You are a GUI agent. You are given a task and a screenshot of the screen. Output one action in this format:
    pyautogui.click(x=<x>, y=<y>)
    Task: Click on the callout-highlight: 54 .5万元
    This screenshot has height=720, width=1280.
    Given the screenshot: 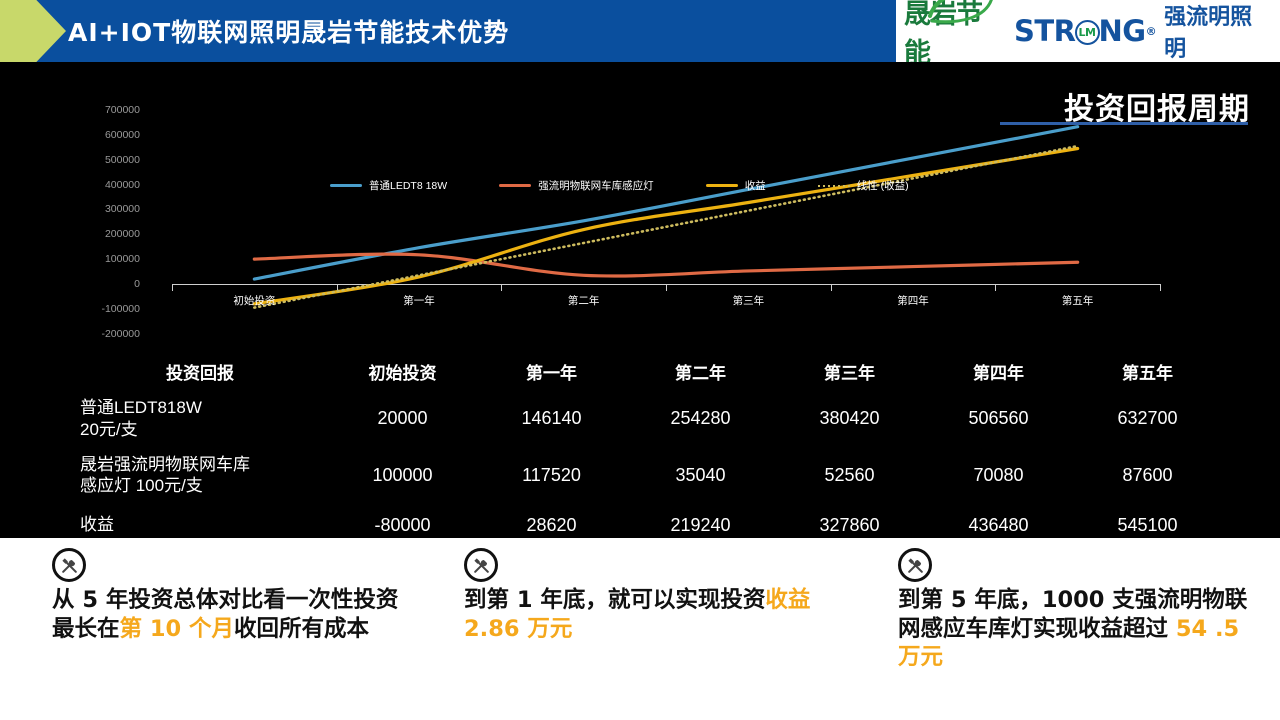 What is the action you would take?
    pyautogui.click(x=1069, y=643)
    